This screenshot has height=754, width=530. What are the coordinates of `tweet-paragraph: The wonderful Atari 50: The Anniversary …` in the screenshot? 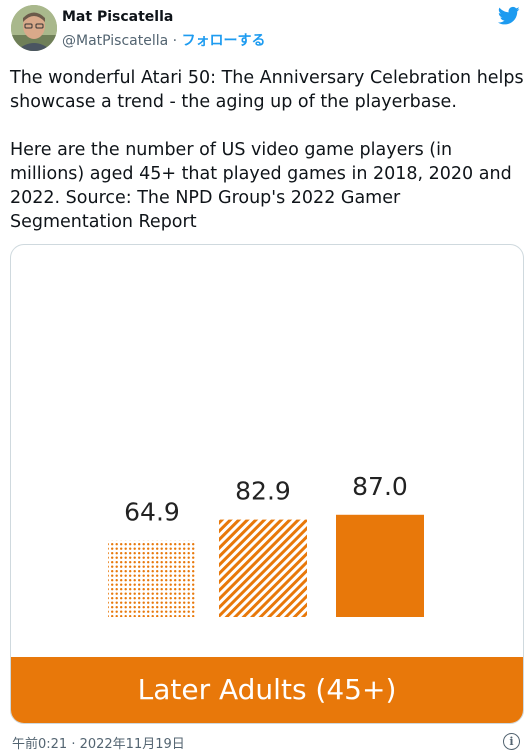 It's located at (267, 90).